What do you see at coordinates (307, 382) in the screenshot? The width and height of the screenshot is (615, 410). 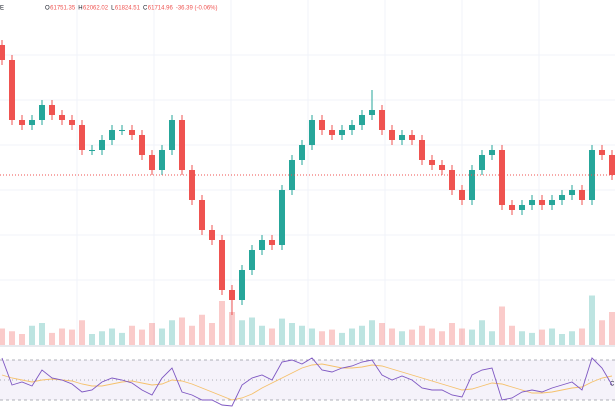 I see `rsi-ma-line` at bounding box center [307, 382].